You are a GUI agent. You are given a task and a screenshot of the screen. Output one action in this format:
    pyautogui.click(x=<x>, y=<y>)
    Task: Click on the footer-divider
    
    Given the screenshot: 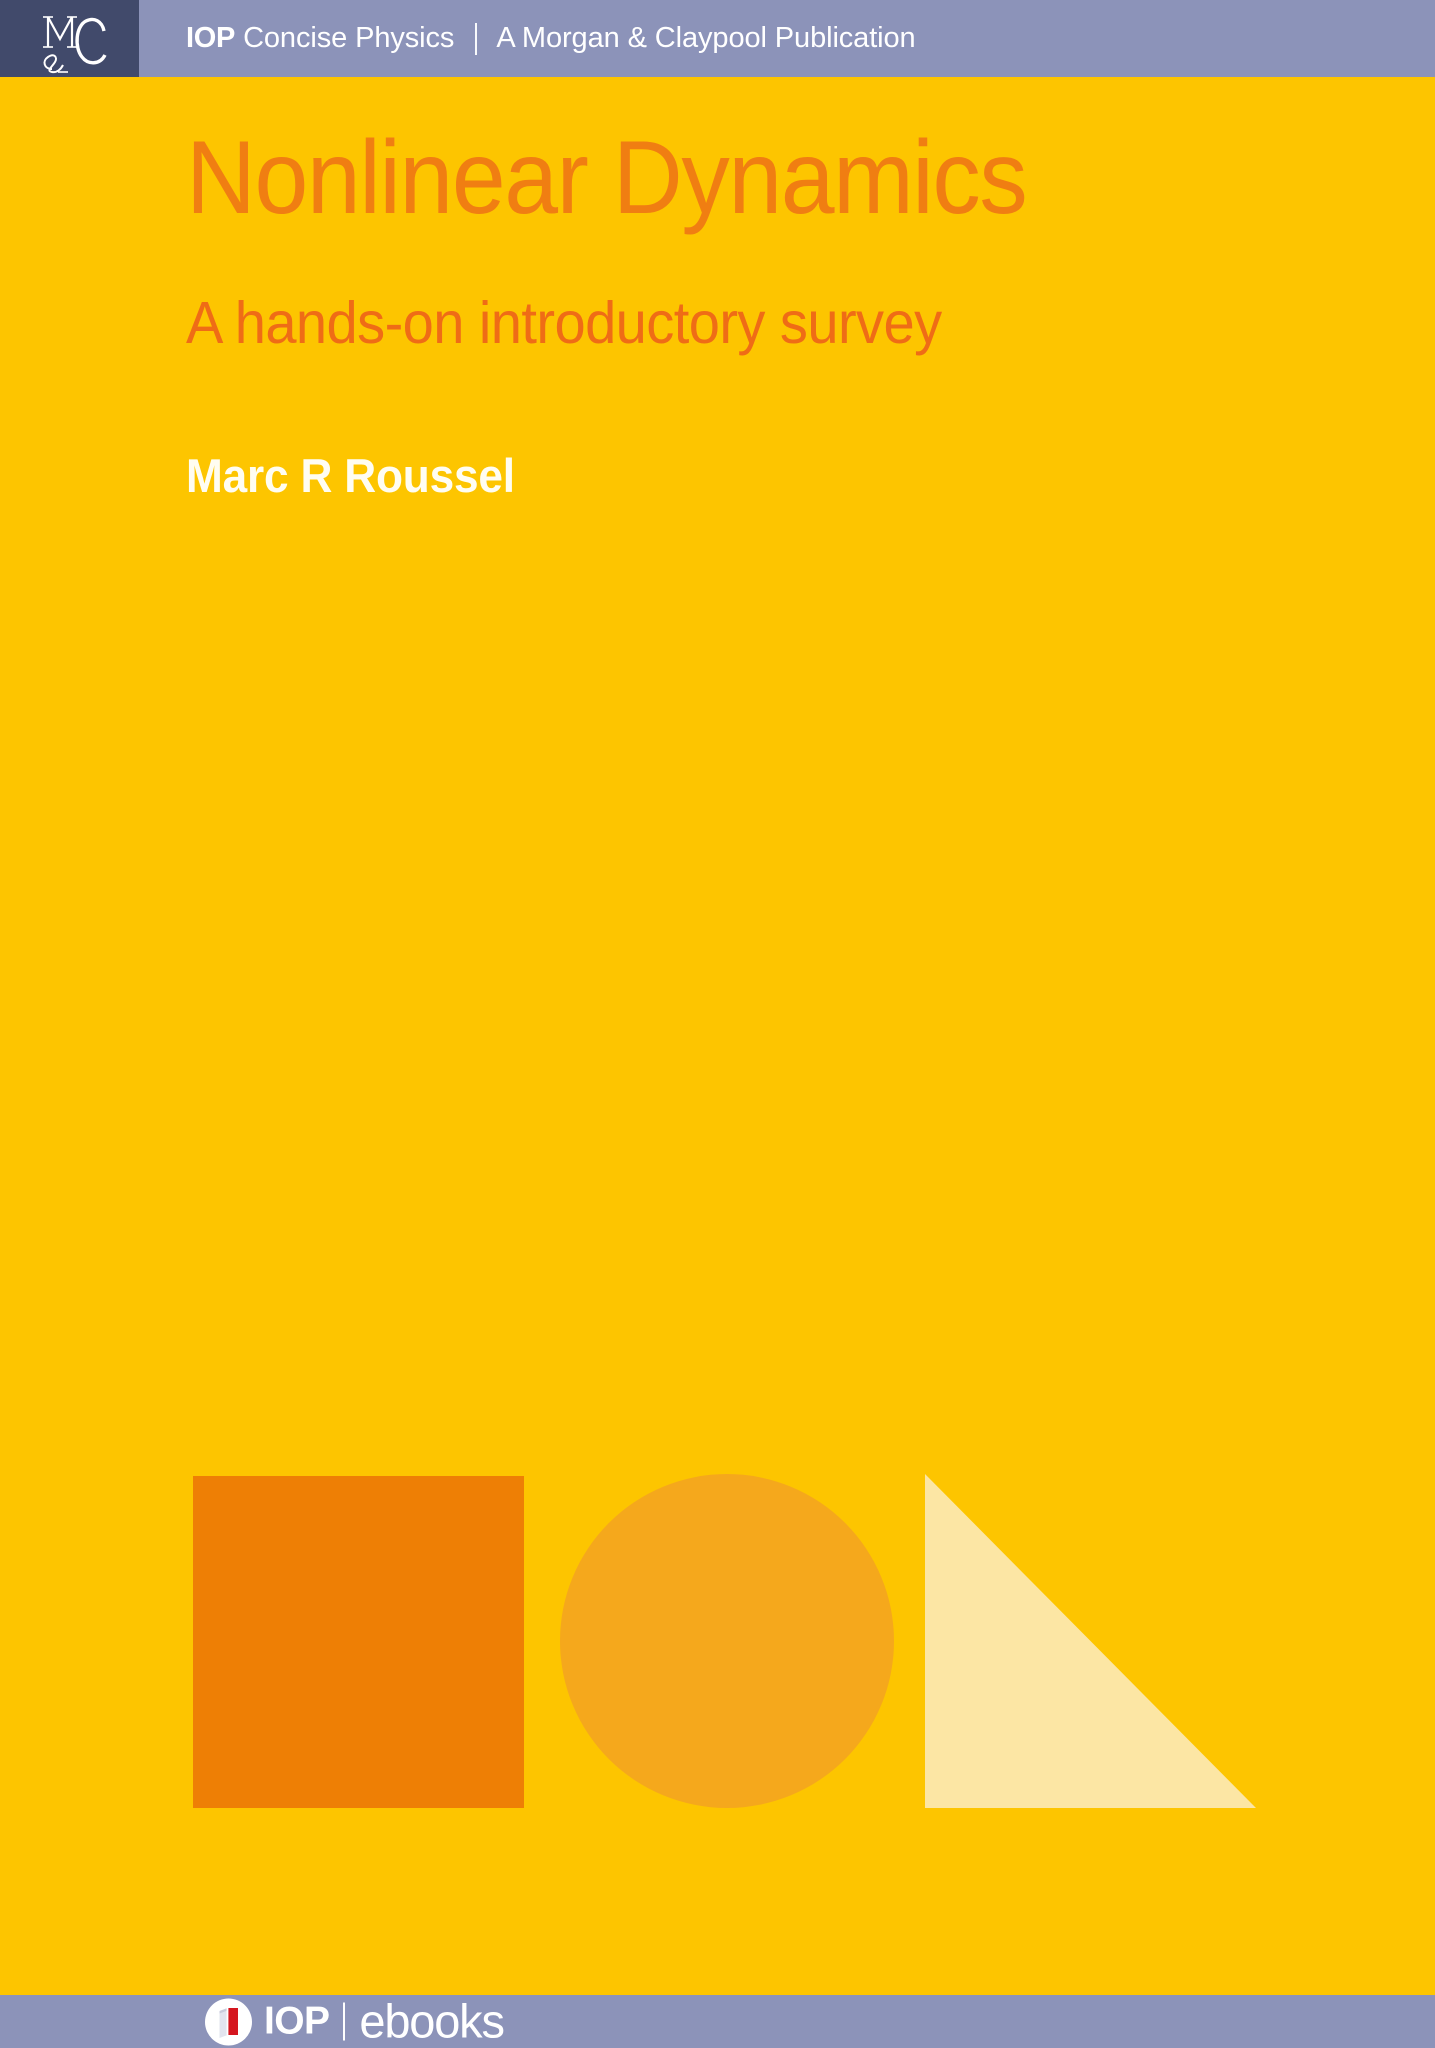 What is the action you would take?
    pyautogui.click(x=344, y=2021)
    